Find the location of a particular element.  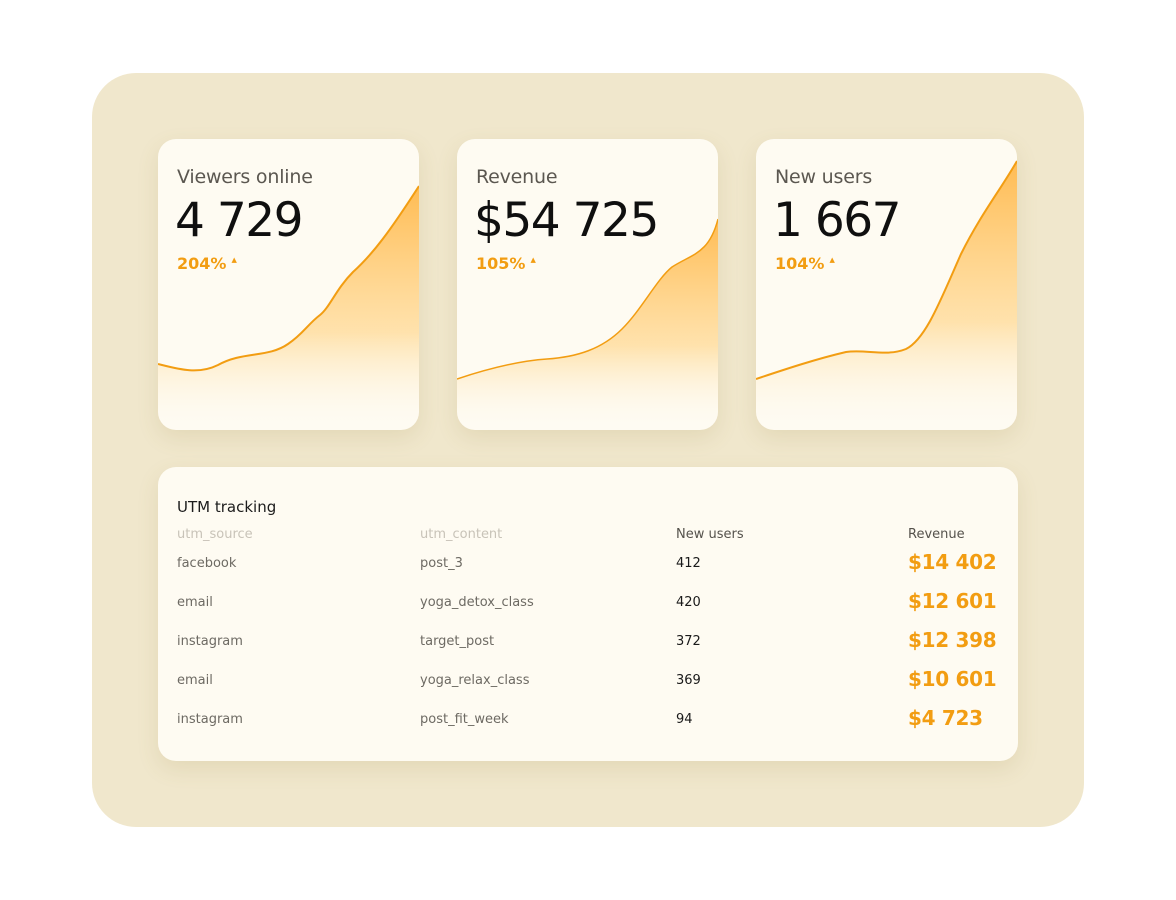

revenue-area is located at coordinates (587, 324).